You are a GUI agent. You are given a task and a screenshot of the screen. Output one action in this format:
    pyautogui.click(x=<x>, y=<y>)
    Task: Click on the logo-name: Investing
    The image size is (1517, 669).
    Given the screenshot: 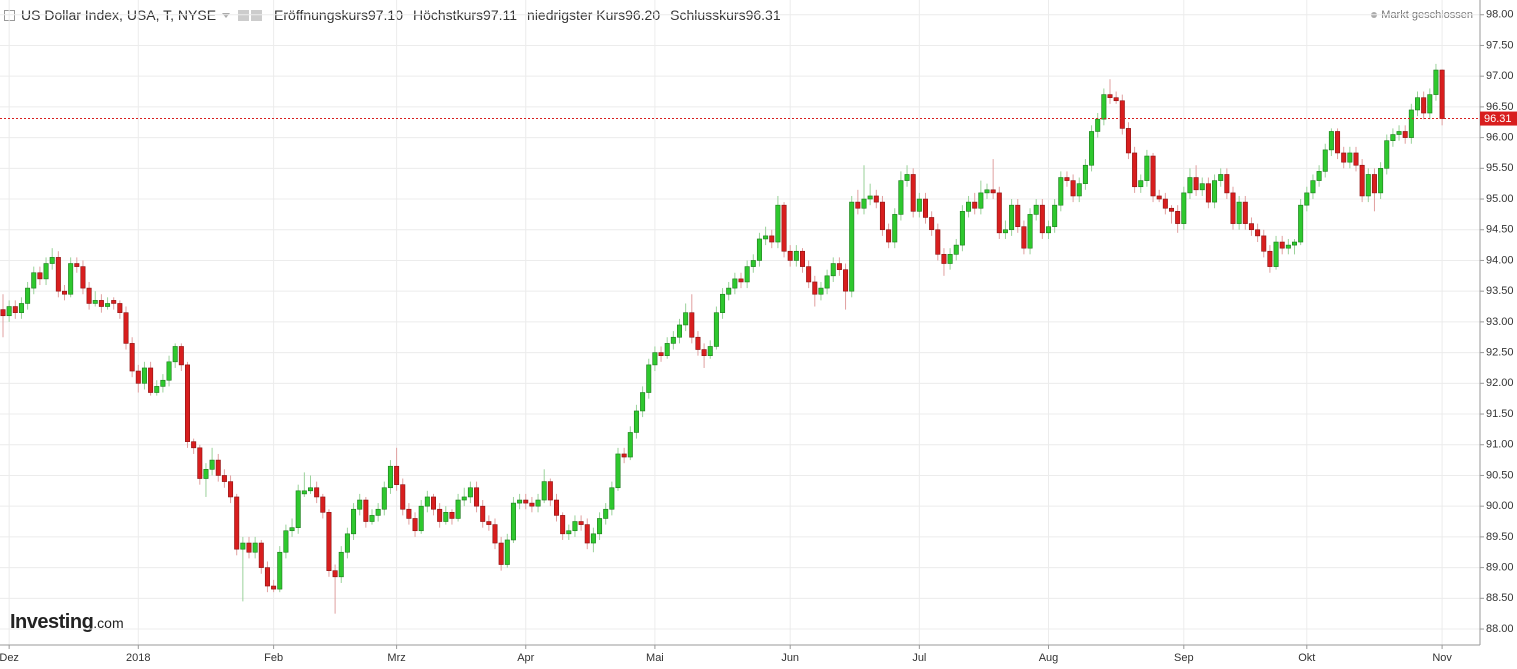 What is the action you would take?
    pyautogui.click(x=52, y=622)
    